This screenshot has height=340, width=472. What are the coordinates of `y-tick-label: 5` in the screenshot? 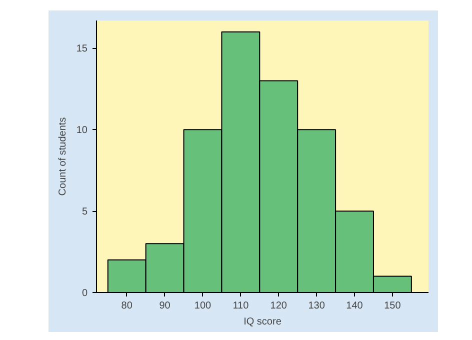 It's located at (85, 212).